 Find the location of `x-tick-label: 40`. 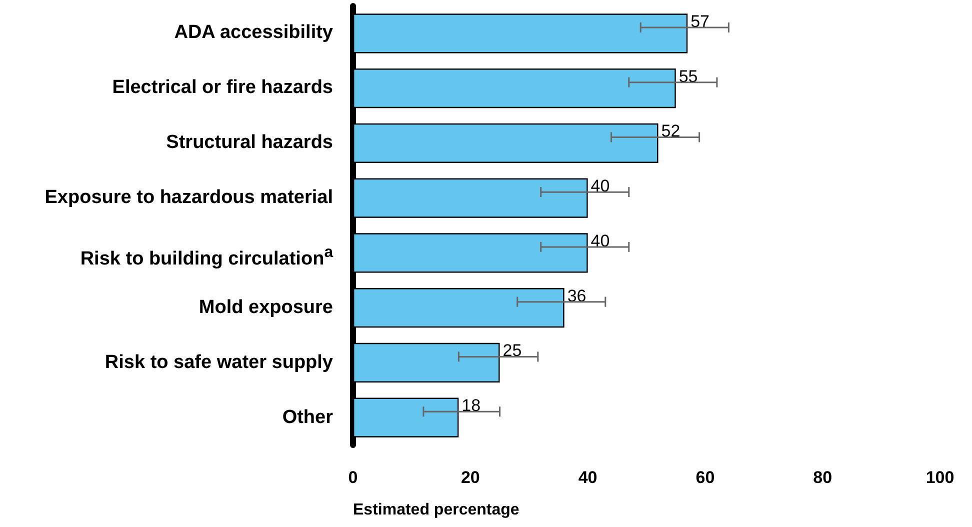

x-tick-label: 40 is located at coordinates (588, 477).